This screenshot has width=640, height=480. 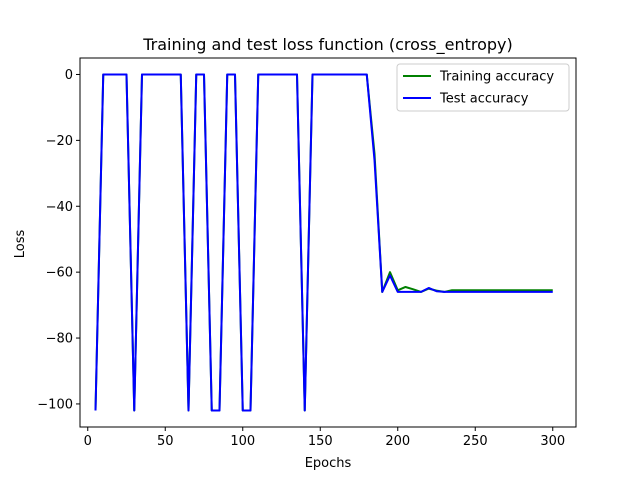 I want to click on y-tick-label: 0, so click(x=69, y=75).